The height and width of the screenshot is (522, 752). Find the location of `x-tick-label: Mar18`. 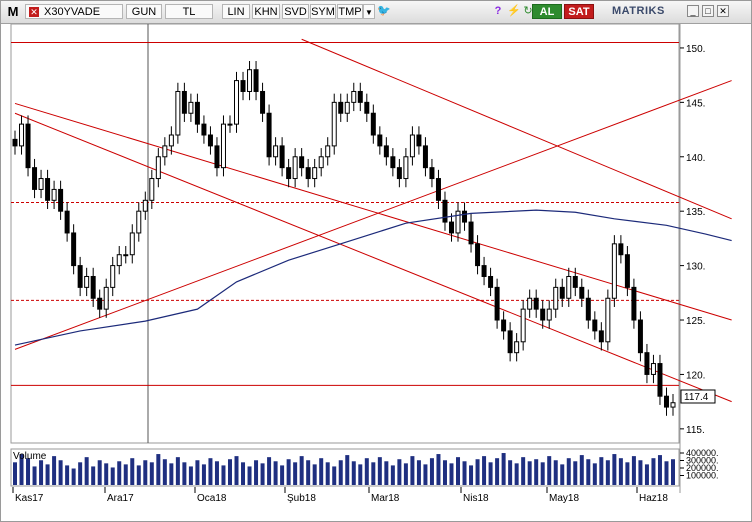

x-tick-label: Mar18 is located at coordinates (385, 498).